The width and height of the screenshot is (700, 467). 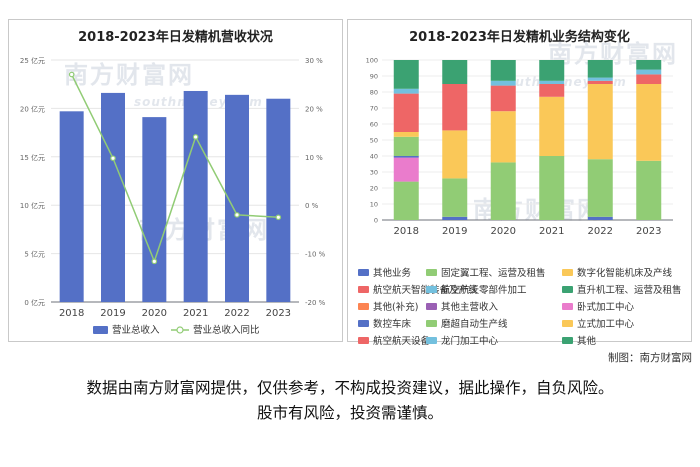 What do you see at coordinates (195, 196) in the screenshot?
I see `bar-revenue-2021` at bounding box center [195, 196].